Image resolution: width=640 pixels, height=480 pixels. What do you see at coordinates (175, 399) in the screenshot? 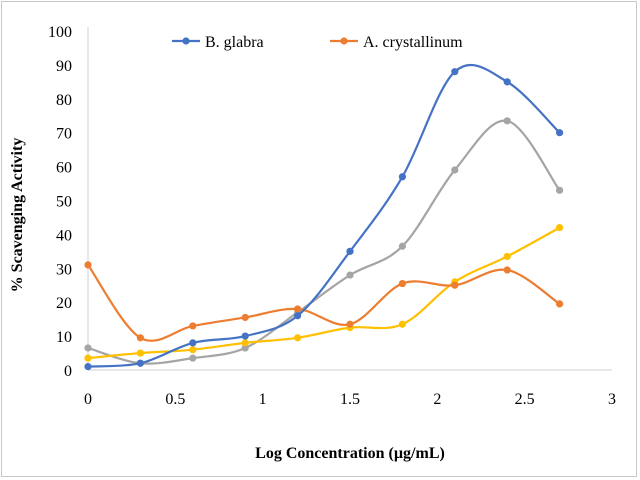
I see `x-tick-label: 0.5` at bounding box center [175, 399].